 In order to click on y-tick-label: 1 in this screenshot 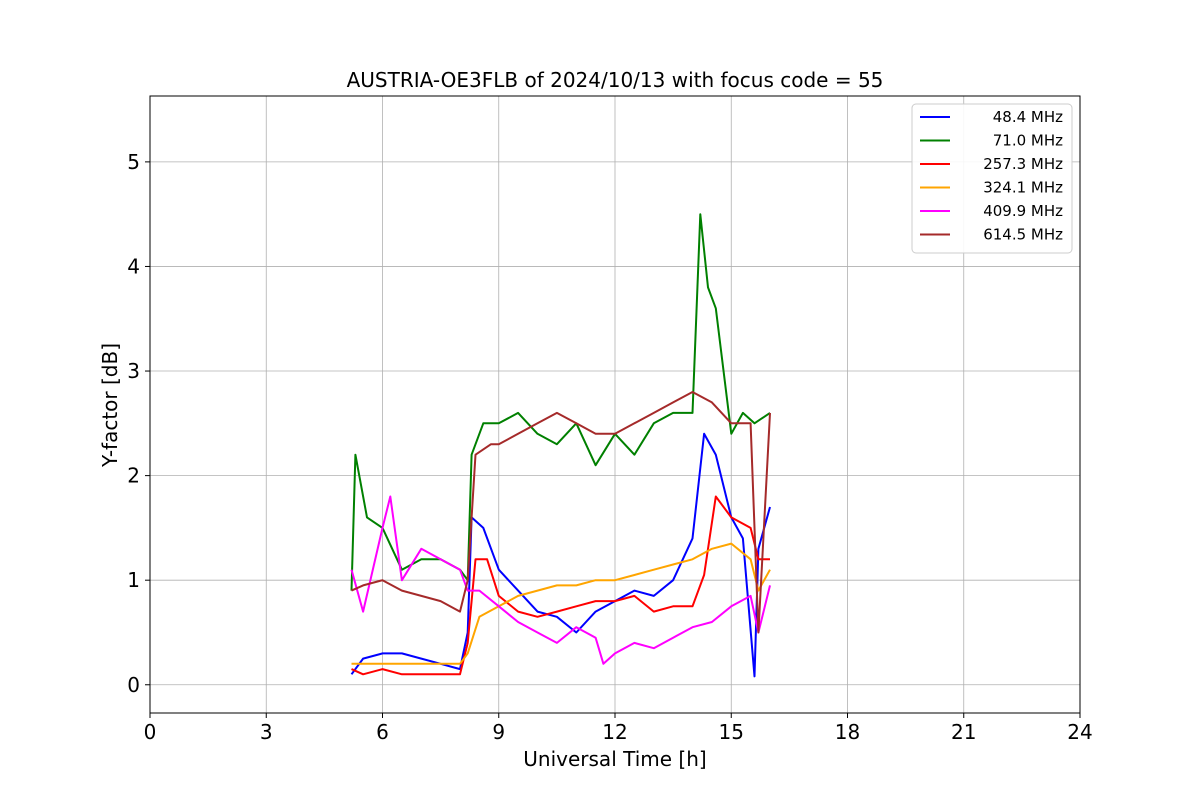, I will do `click(133, 580)`.